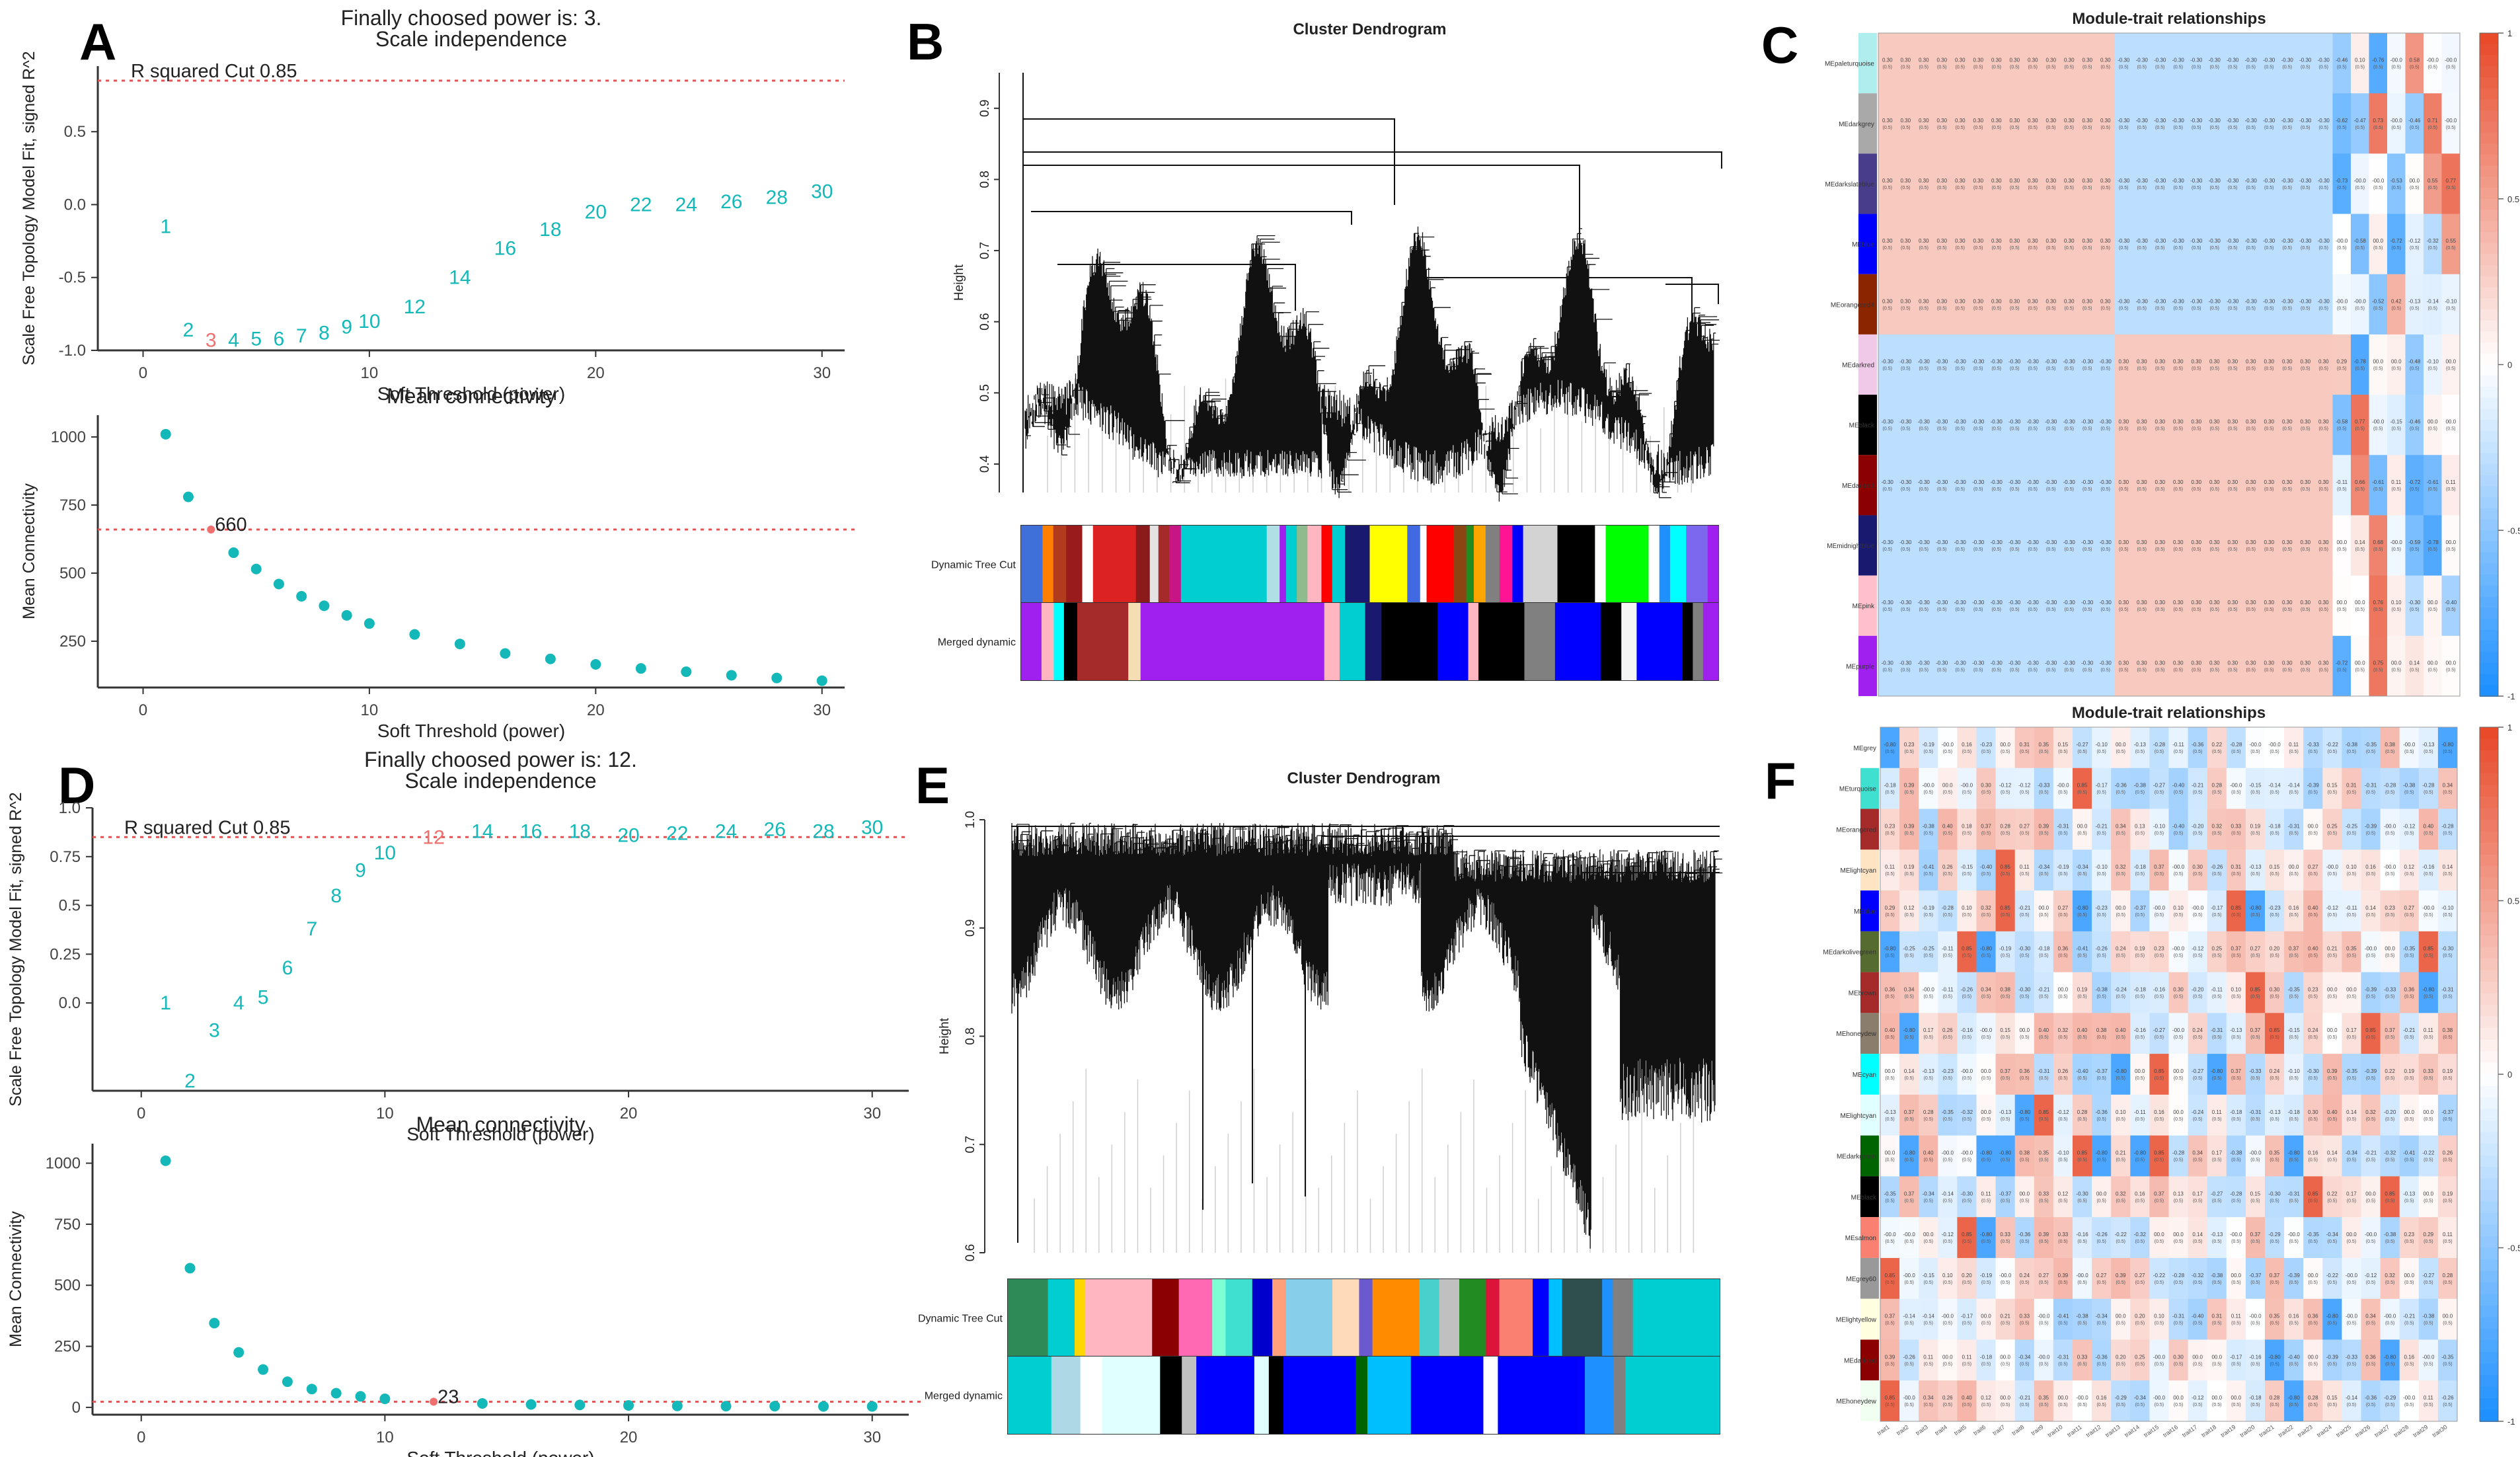  I want to click on power-label: 4, so click(239, 1003).